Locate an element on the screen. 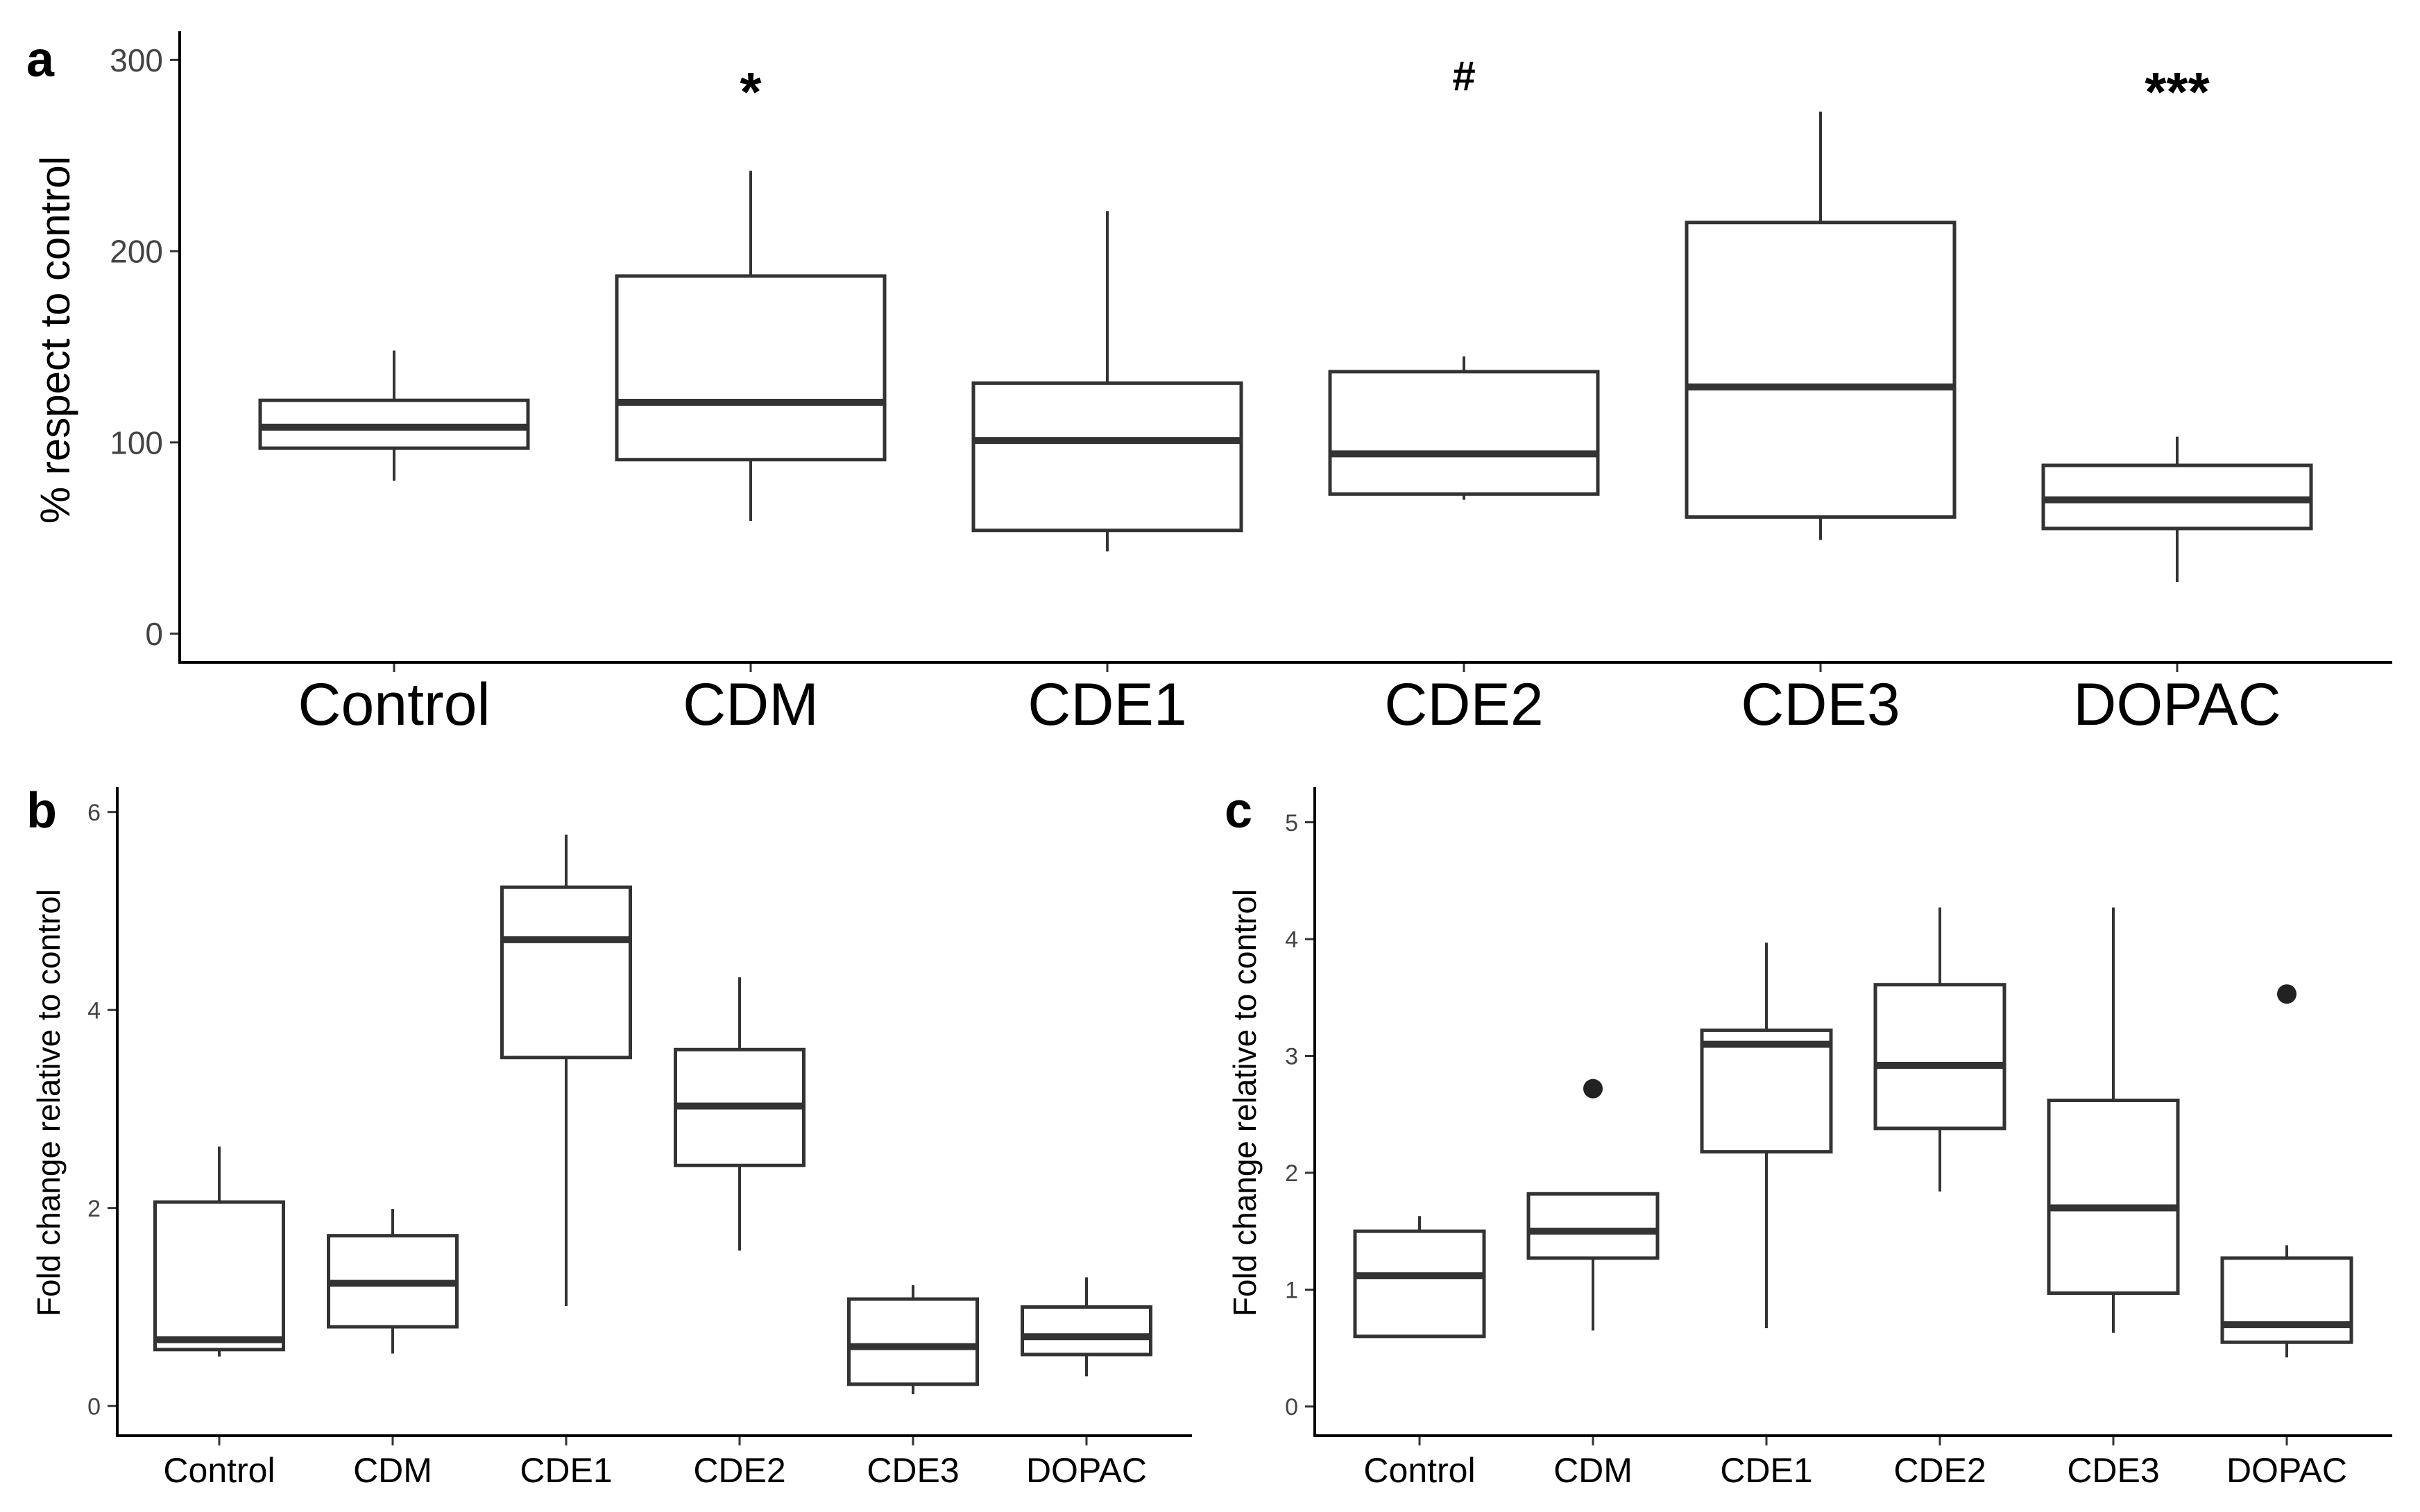 This screenshot has height=1512, width=2420. panel-c-x-axis: Control CDM CDE1 CDE2 CDE3 DOPAC is located at coordinates (1855, 1463).